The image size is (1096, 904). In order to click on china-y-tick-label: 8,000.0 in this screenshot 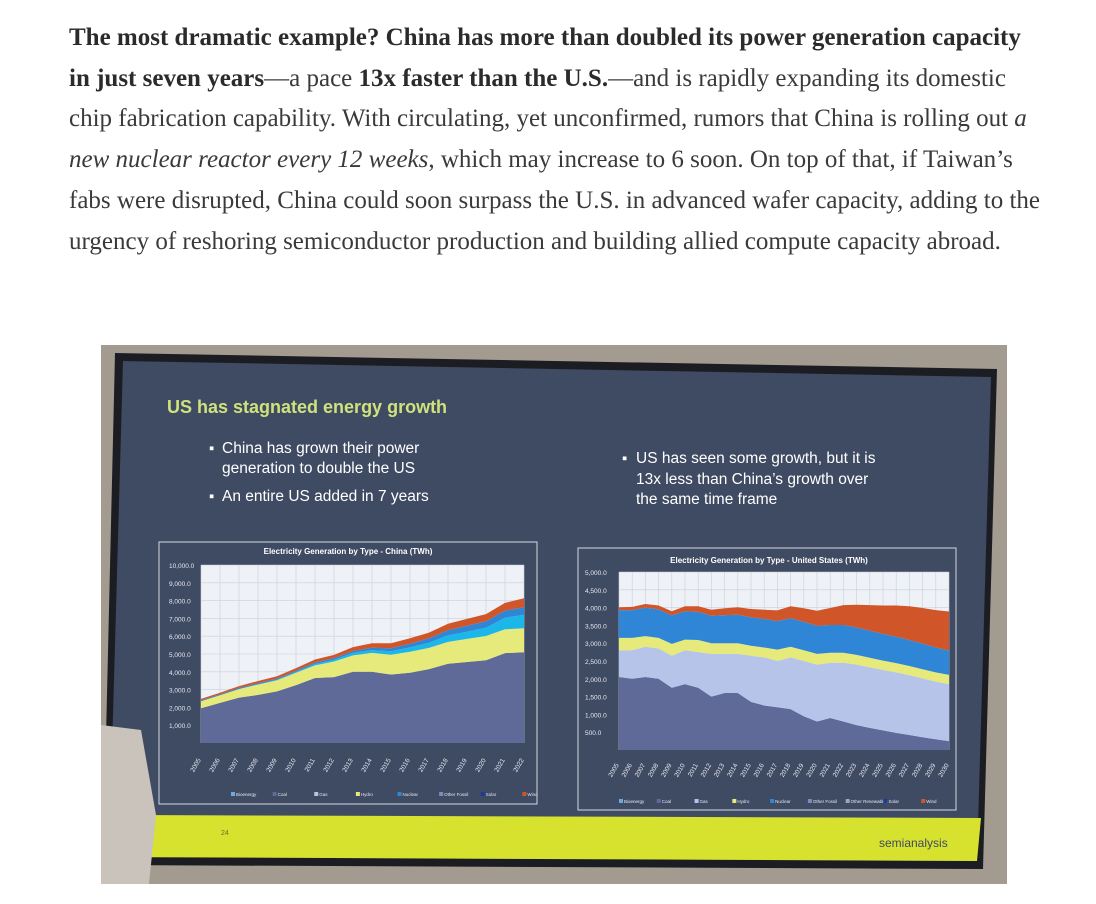, I will do `click(180, 602)`.